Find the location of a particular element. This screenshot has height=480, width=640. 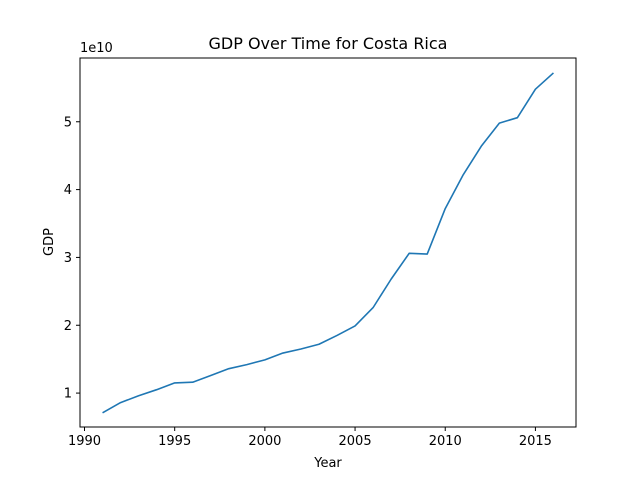

y-tick-label-4: 4 is located at coordinates (68, 190).